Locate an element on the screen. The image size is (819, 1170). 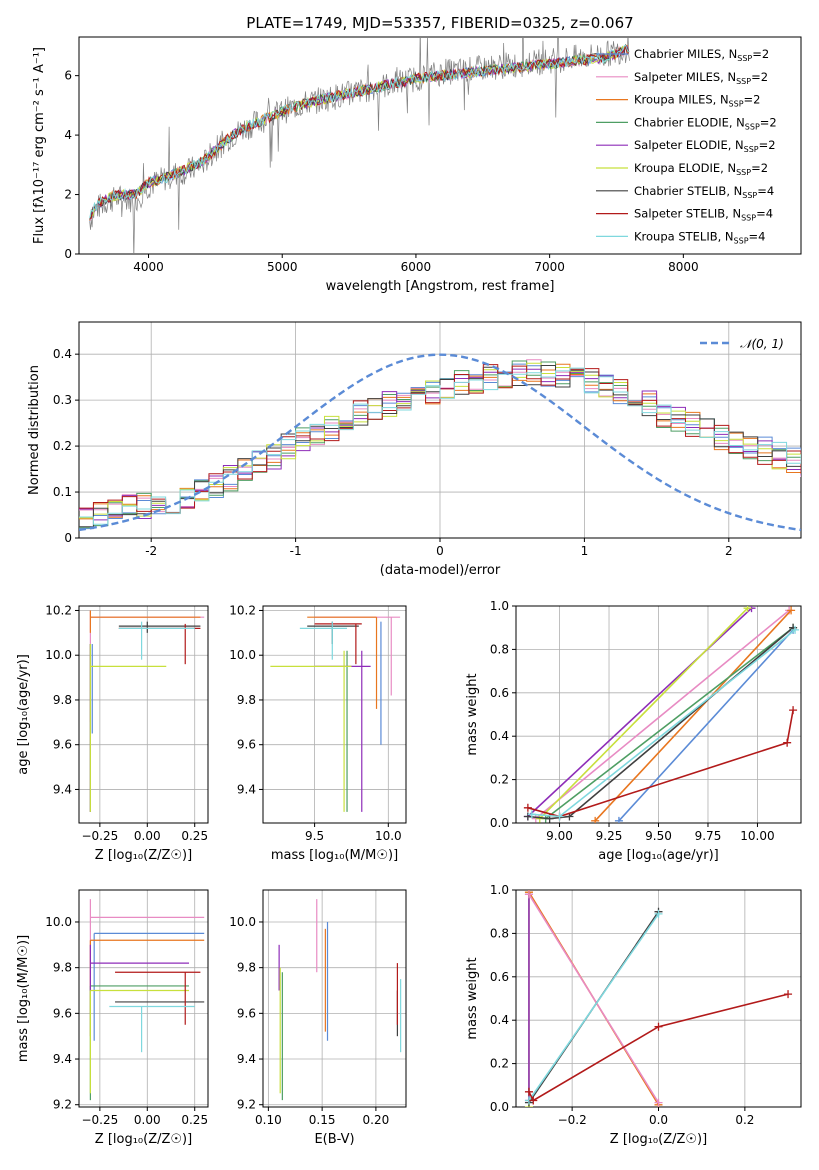
x-tick-label: 7000 is located at coordinates (549, 267).